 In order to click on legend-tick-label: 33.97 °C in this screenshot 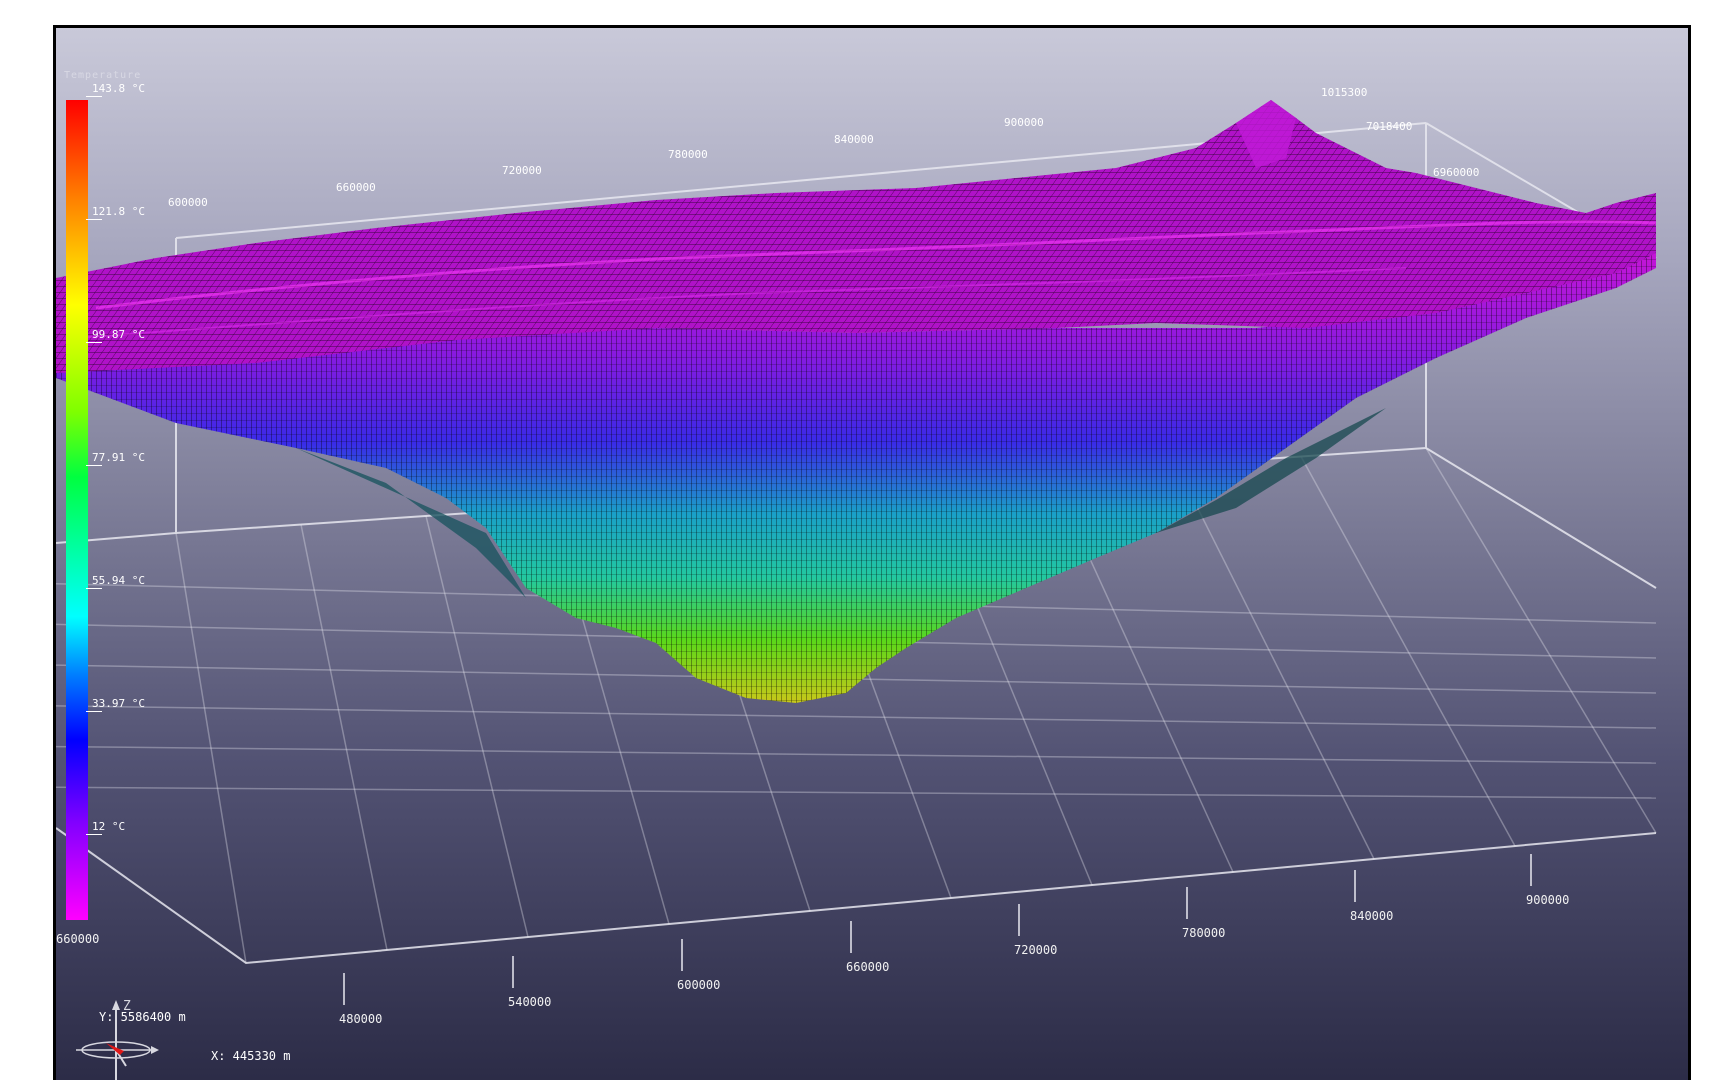, I will do `click(115, 704)`.